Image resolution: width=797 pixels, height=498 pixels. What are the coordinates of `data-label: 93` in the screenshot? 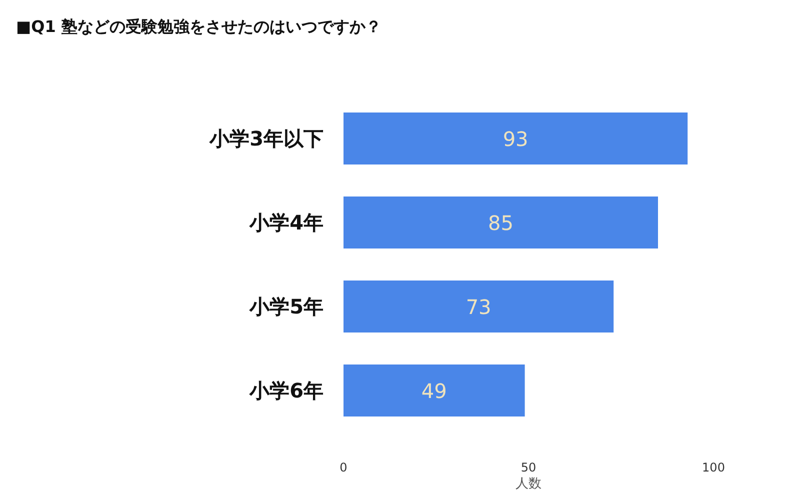 It's located at (515, 139).